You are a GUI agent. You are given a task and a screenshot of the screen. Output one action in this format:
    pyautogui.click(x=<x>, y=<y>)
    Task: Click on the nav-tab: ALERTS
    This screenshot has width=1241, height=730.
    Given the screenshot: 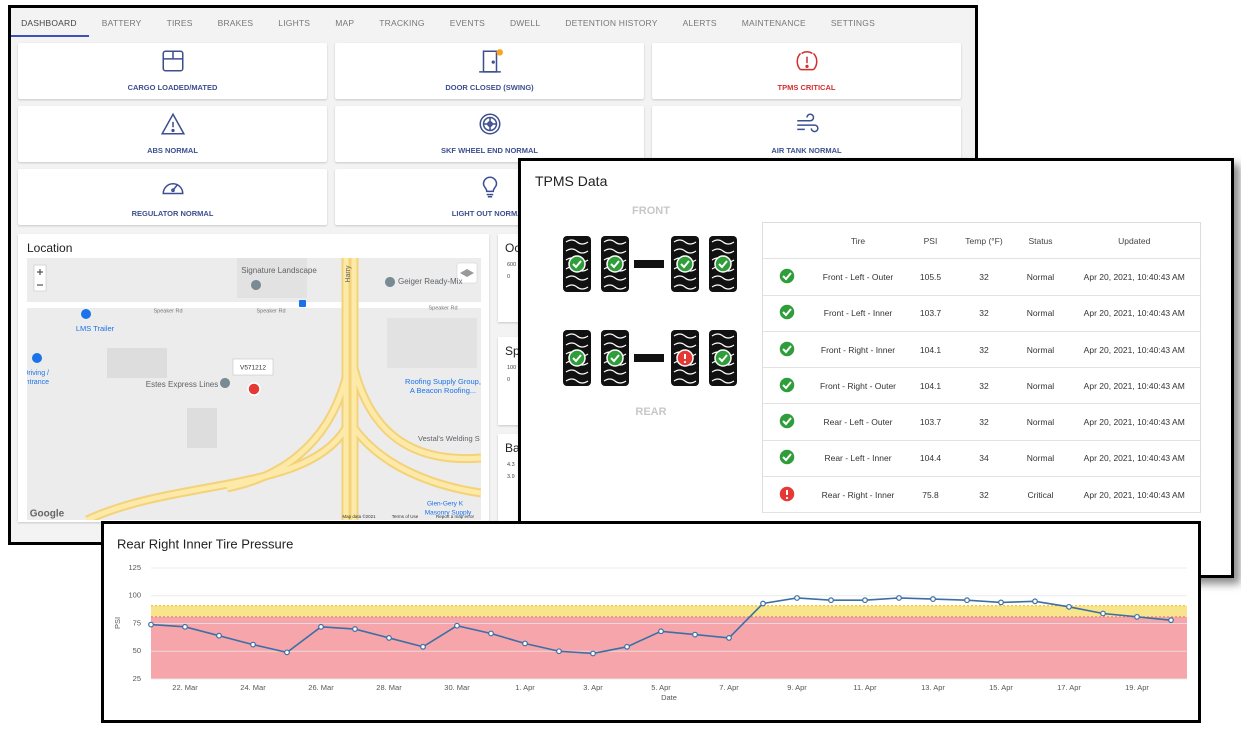 What is the action you would take?
    pyautogui.click(x=699, y=23)
    